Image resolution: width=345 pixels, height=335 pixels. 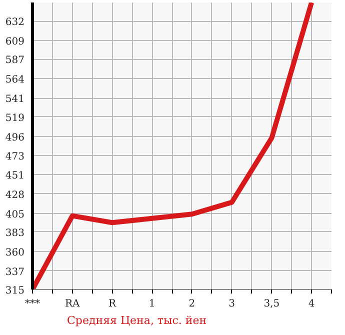 What do you see at coordinates (15, 138) in the screenshot?
I see `y-tick-label: 496` at bounding box center [15, 138].